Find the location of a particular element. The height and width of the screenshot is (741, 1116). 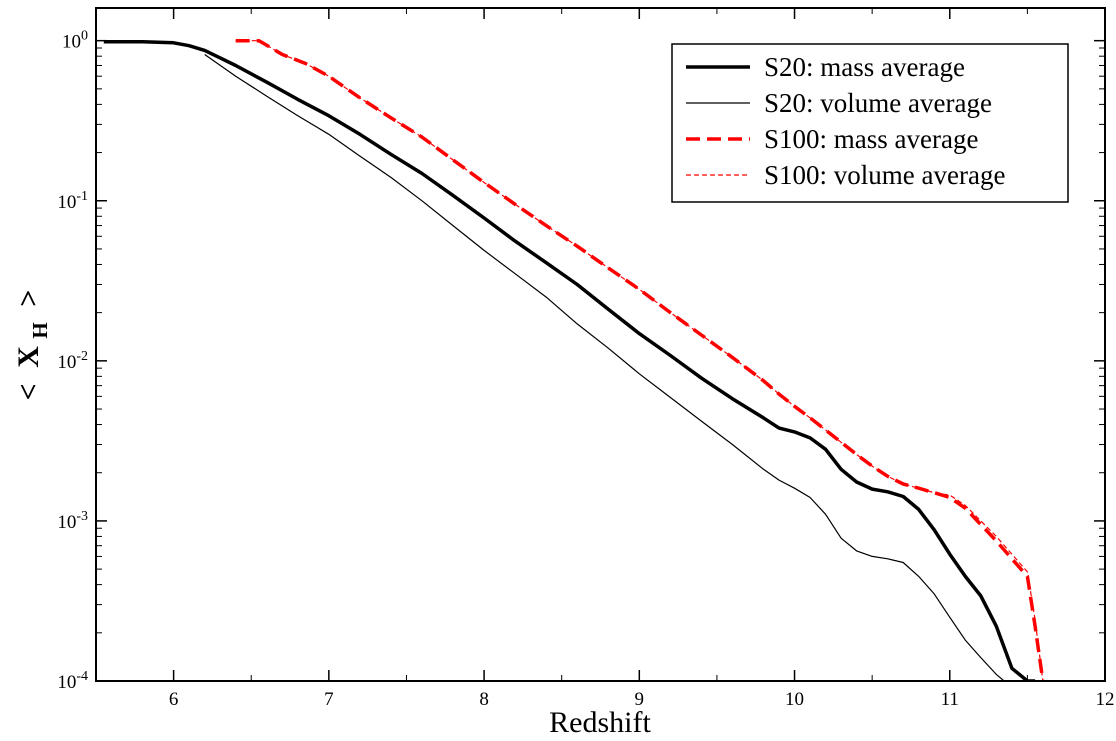

x-tick-label: 9 is located at coordinates (640, 699).